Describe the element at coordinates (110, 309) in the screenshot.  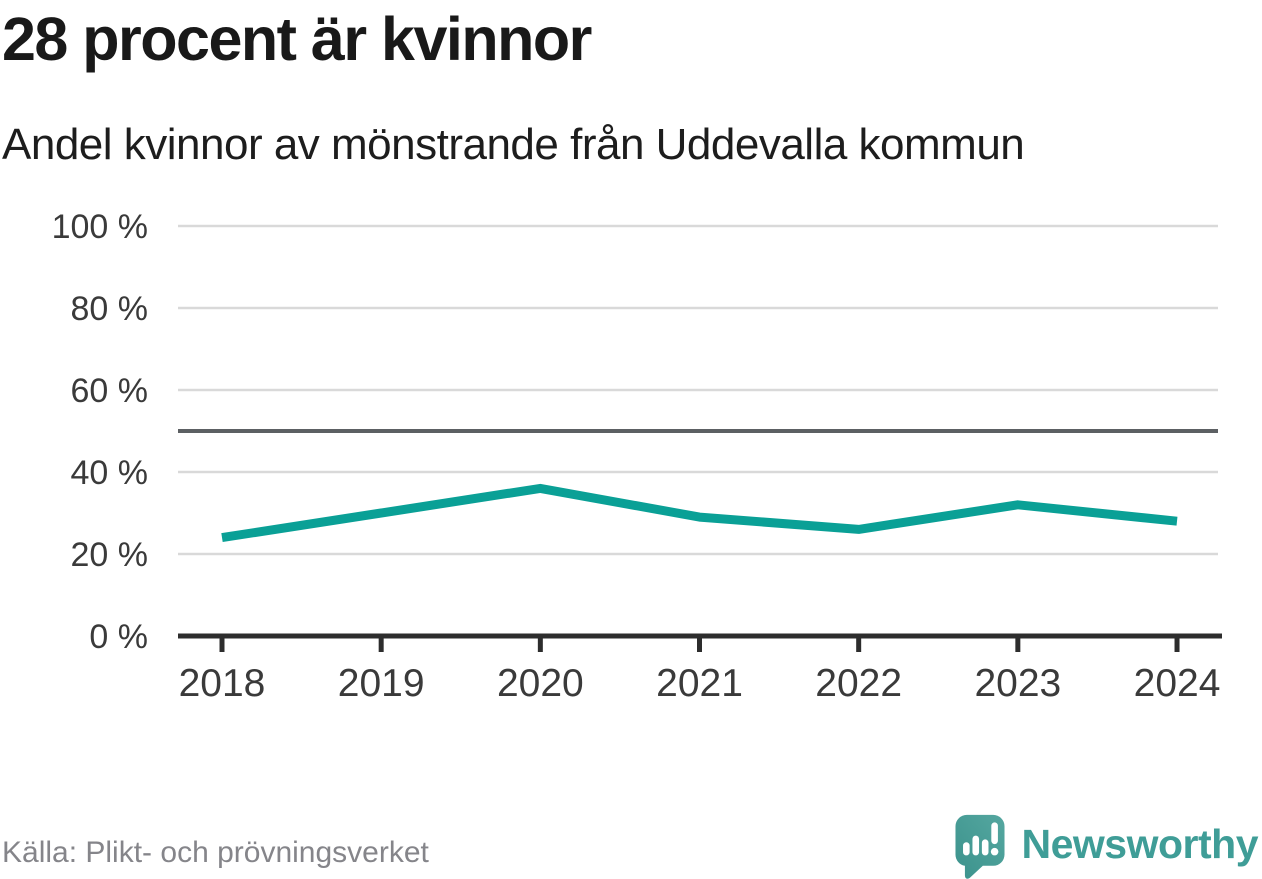
I see `y-axis-tick-label: 80 %` at that location.